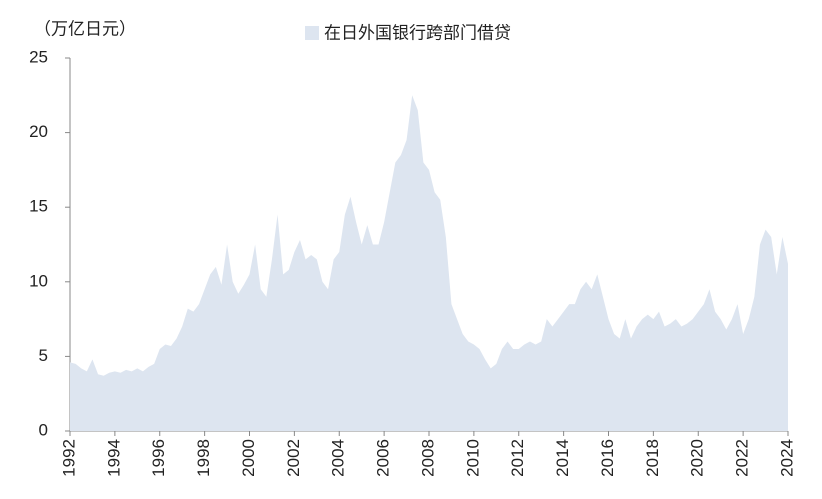  I want to click on x-tick-label: 2006, so click(383, 458).